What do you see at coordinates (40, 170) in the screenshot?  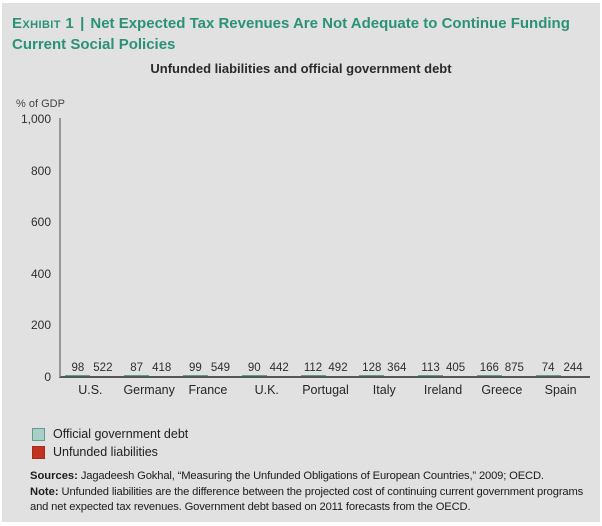 I see `y-tick-label: 800` at bounding box center [40, 170].